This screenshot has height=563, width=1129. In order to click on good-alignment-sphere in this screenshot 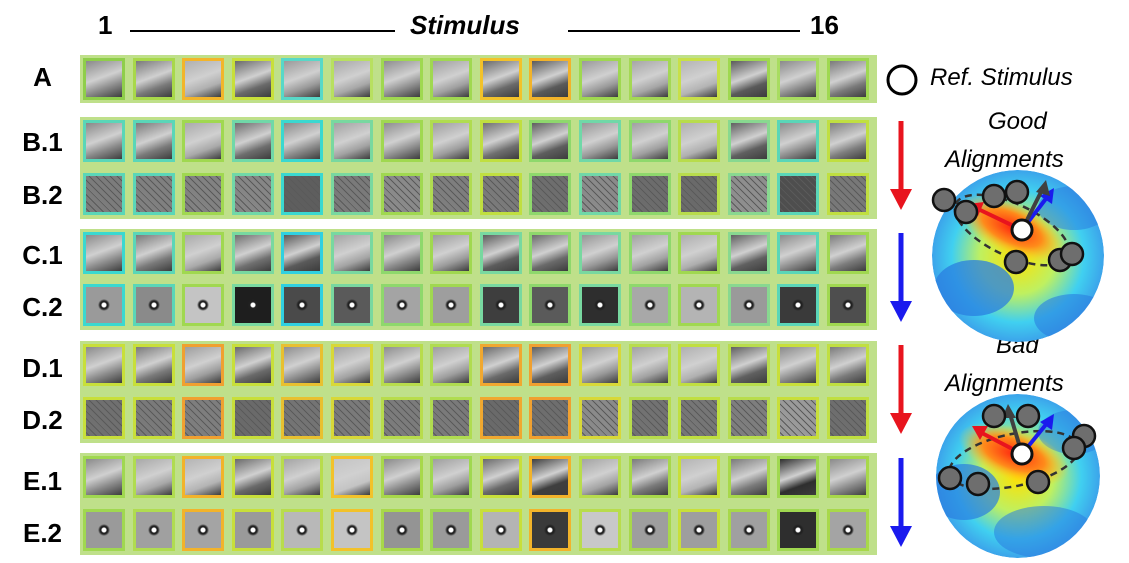, I will do `click(1017, 256)`.